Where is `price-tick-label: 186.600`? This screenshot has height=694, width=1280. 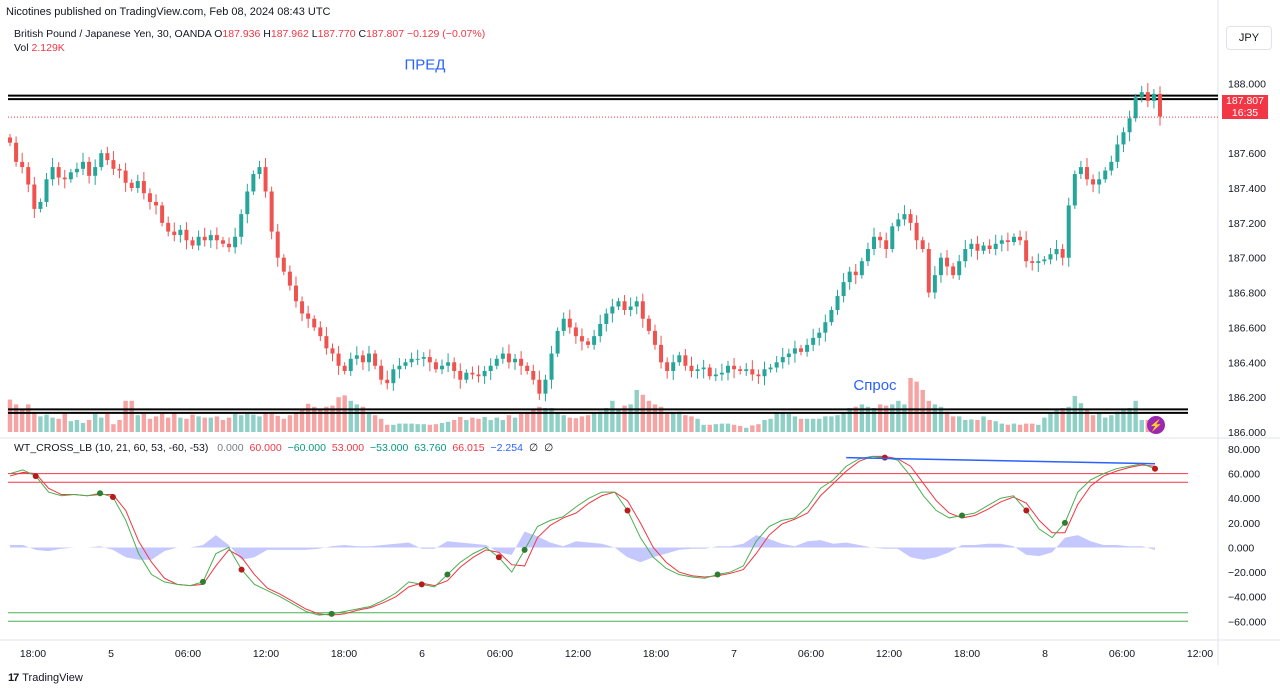
price-tick-label: 186.600 is located at coordinates (1247, 328).